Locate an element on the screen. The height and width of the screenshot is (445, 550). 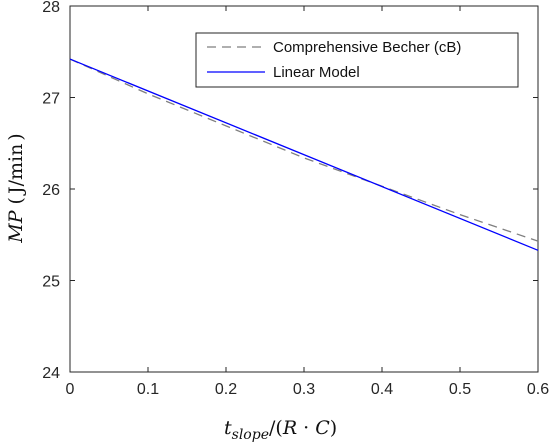
y-tick-label: 27 is located at coordinates (51, 99).